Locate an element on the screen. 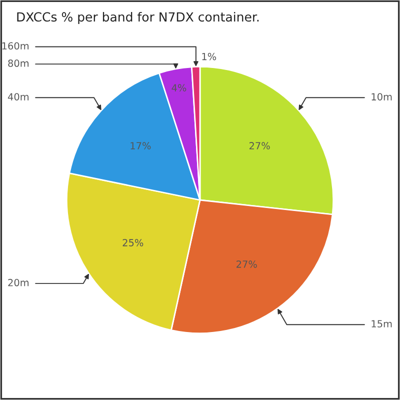 The image size is (400, 400). slice-label: 20m is located at coordinates (18, 282).